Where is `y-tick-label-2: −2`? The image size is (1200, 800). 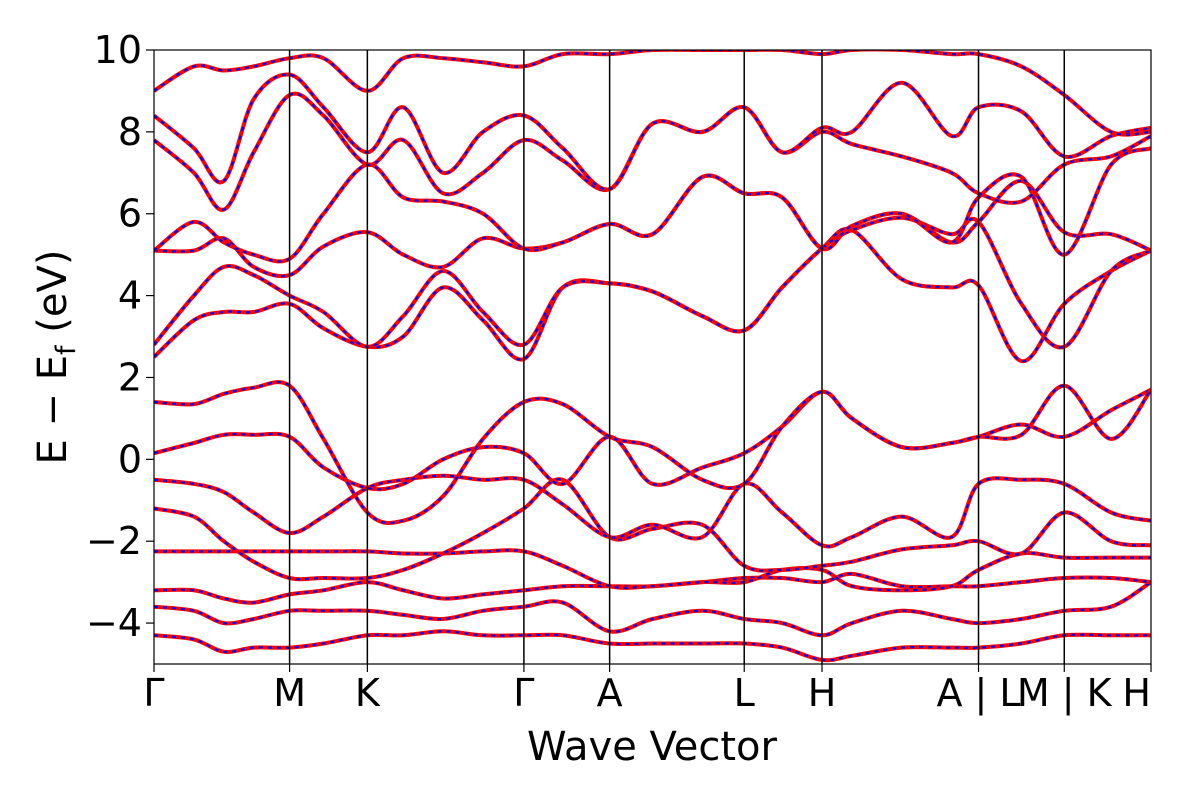
y-tick-label-2: −2 is located at coordinates (114, 541).